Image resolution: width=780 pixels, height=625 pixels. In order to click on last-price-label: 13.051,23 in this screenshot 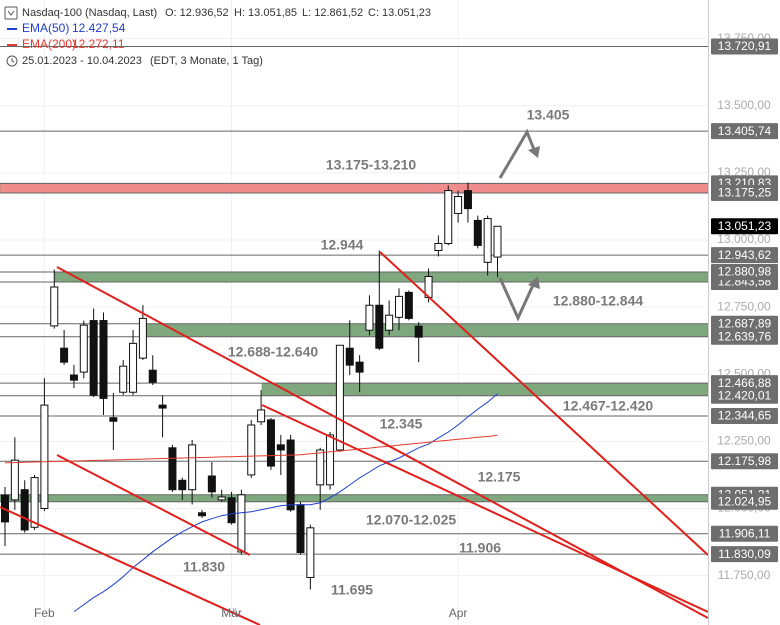, I will do `click(745, 226)`.